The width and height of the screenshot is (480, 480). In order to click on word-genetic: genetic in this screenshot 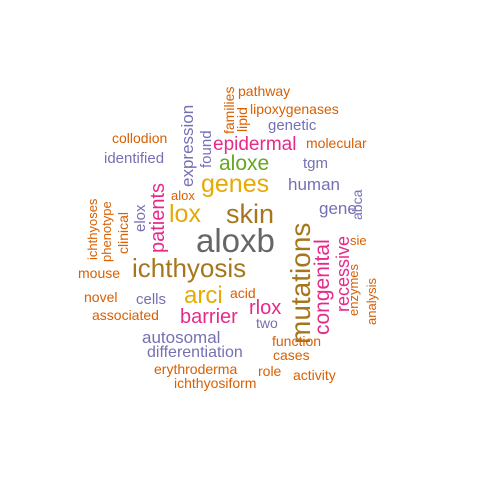, I will do `click(292, 125)`.